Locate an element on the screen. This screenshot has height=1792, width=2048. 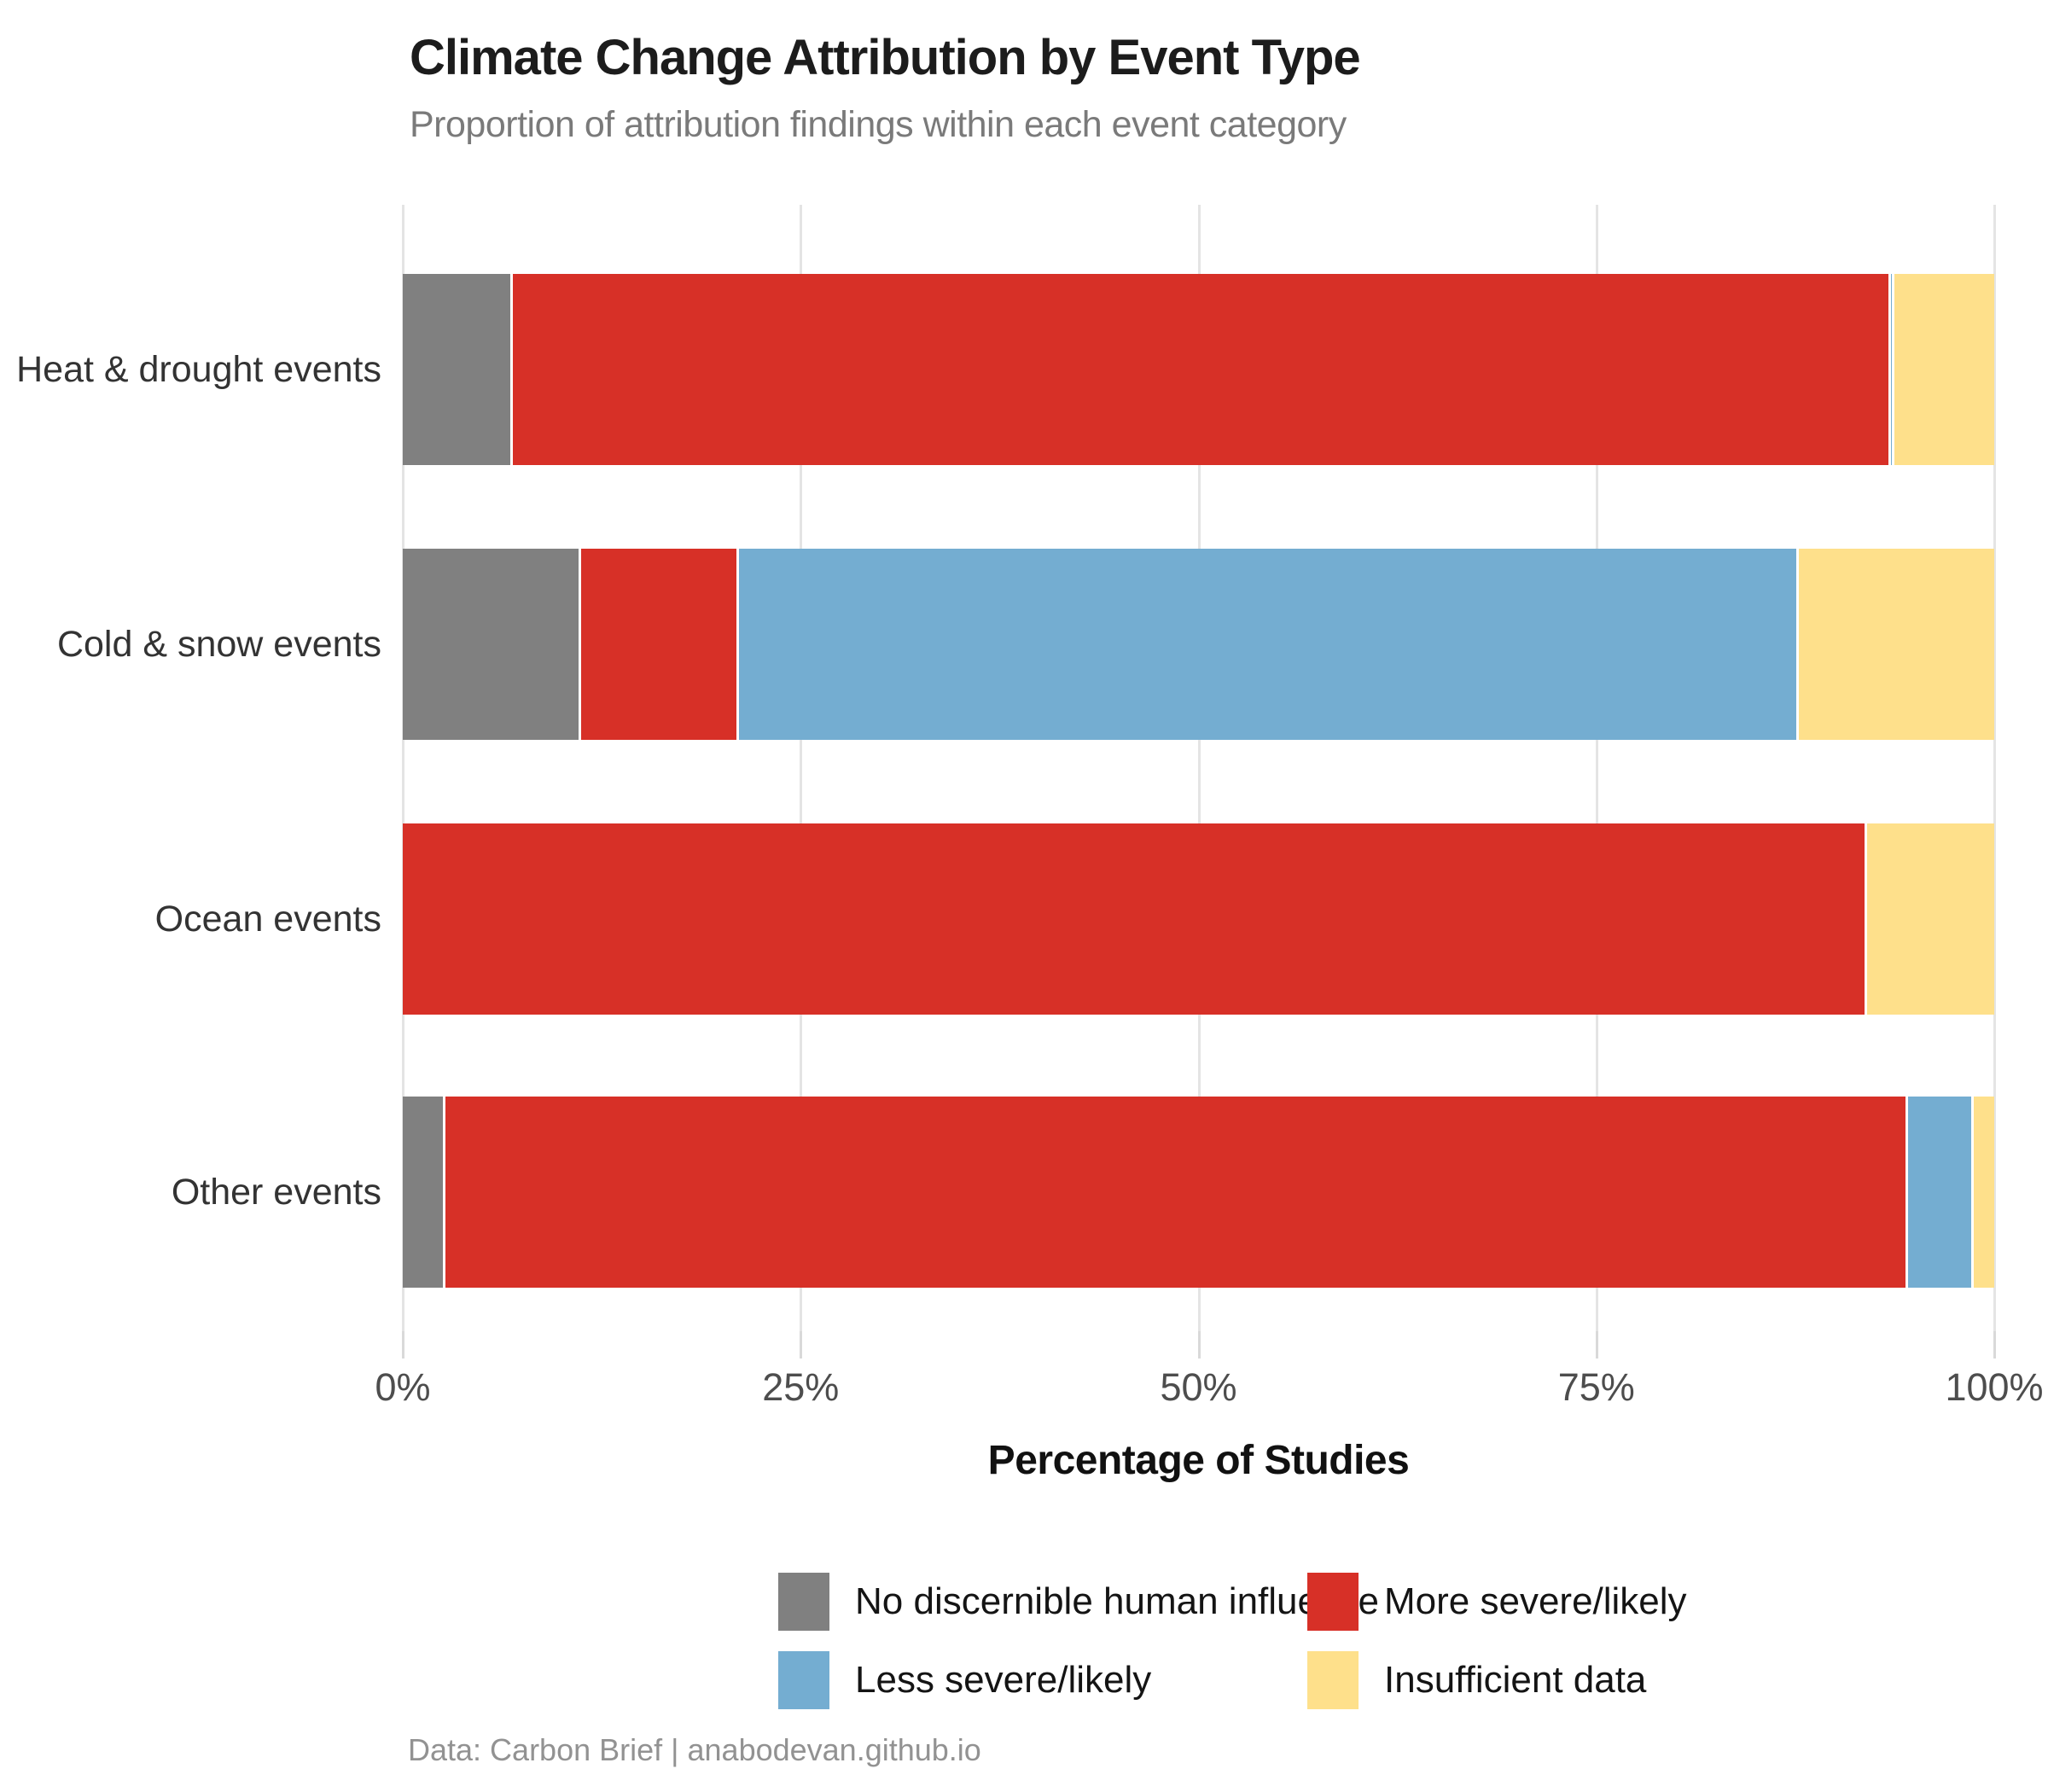
chart-title: Climate Change Attribution by Event Type is located at coordinates (885, 58).